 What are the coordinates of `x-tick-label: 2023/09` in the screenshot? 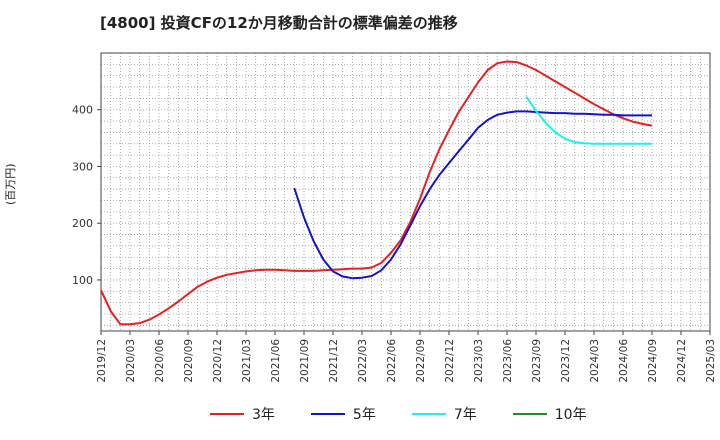 It's located at (537, 361).